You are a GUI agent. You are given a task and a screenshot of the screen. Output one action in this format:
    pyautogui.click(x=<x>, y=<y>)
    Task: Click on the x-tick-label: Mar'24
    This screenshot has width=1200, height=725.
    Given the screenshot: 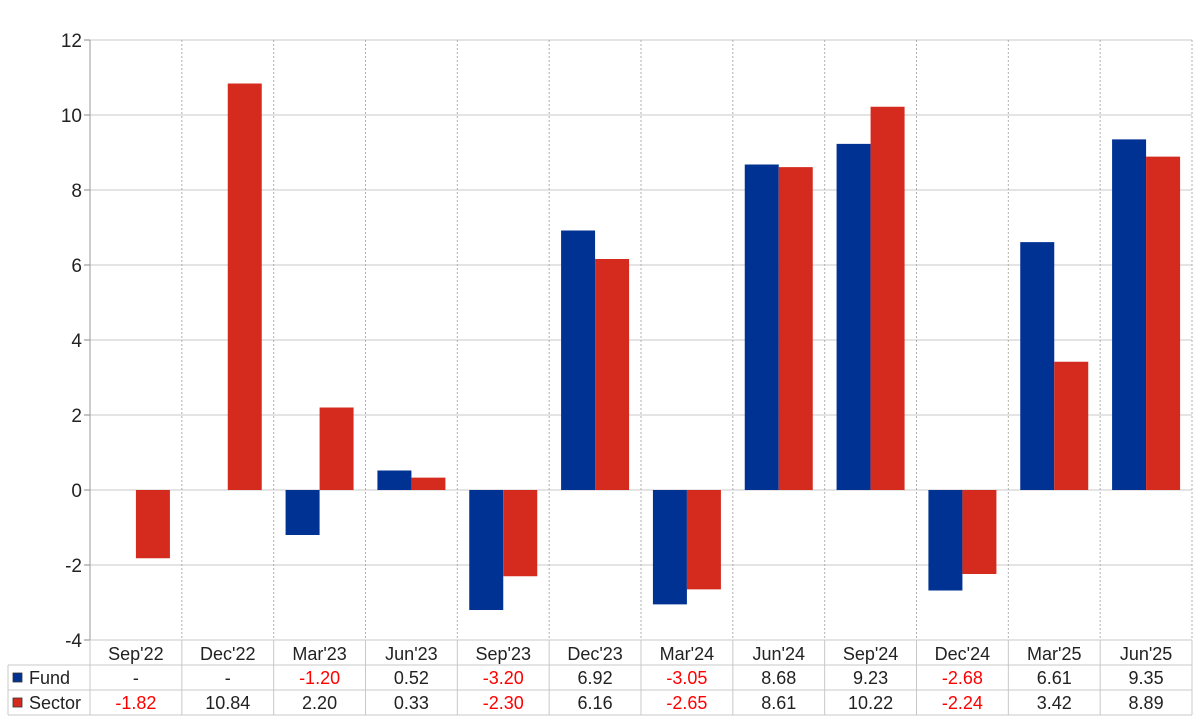 What is the action you would take?
    pyautogui.click(x=687, y=654)
    